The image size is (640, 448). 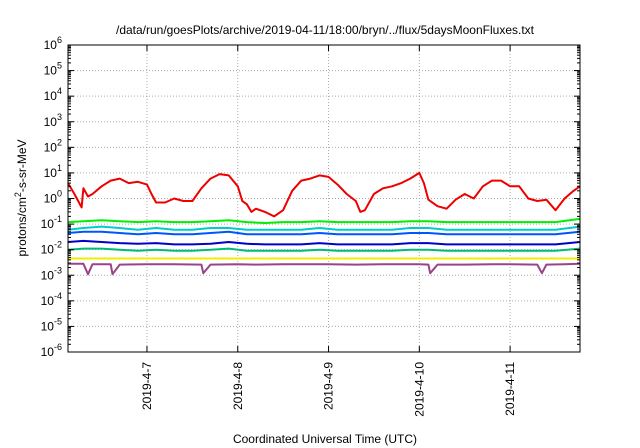 What do you see at coordinates (51, 324) in the screenshot?
I see `y-tick-label: 10⁻⁵` at bounding box center [51, 324].